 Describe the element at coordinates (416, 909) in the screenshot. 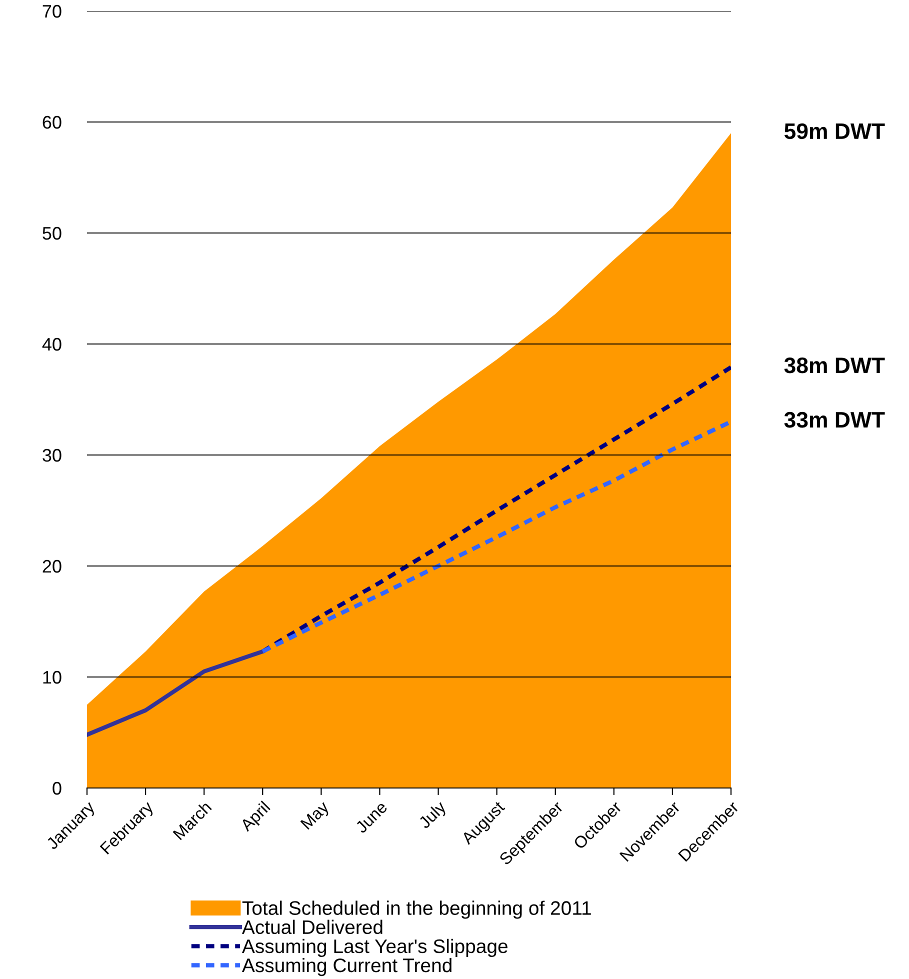

I see `legend-label: Total Scheduled in the beginning of 2011` at that location.